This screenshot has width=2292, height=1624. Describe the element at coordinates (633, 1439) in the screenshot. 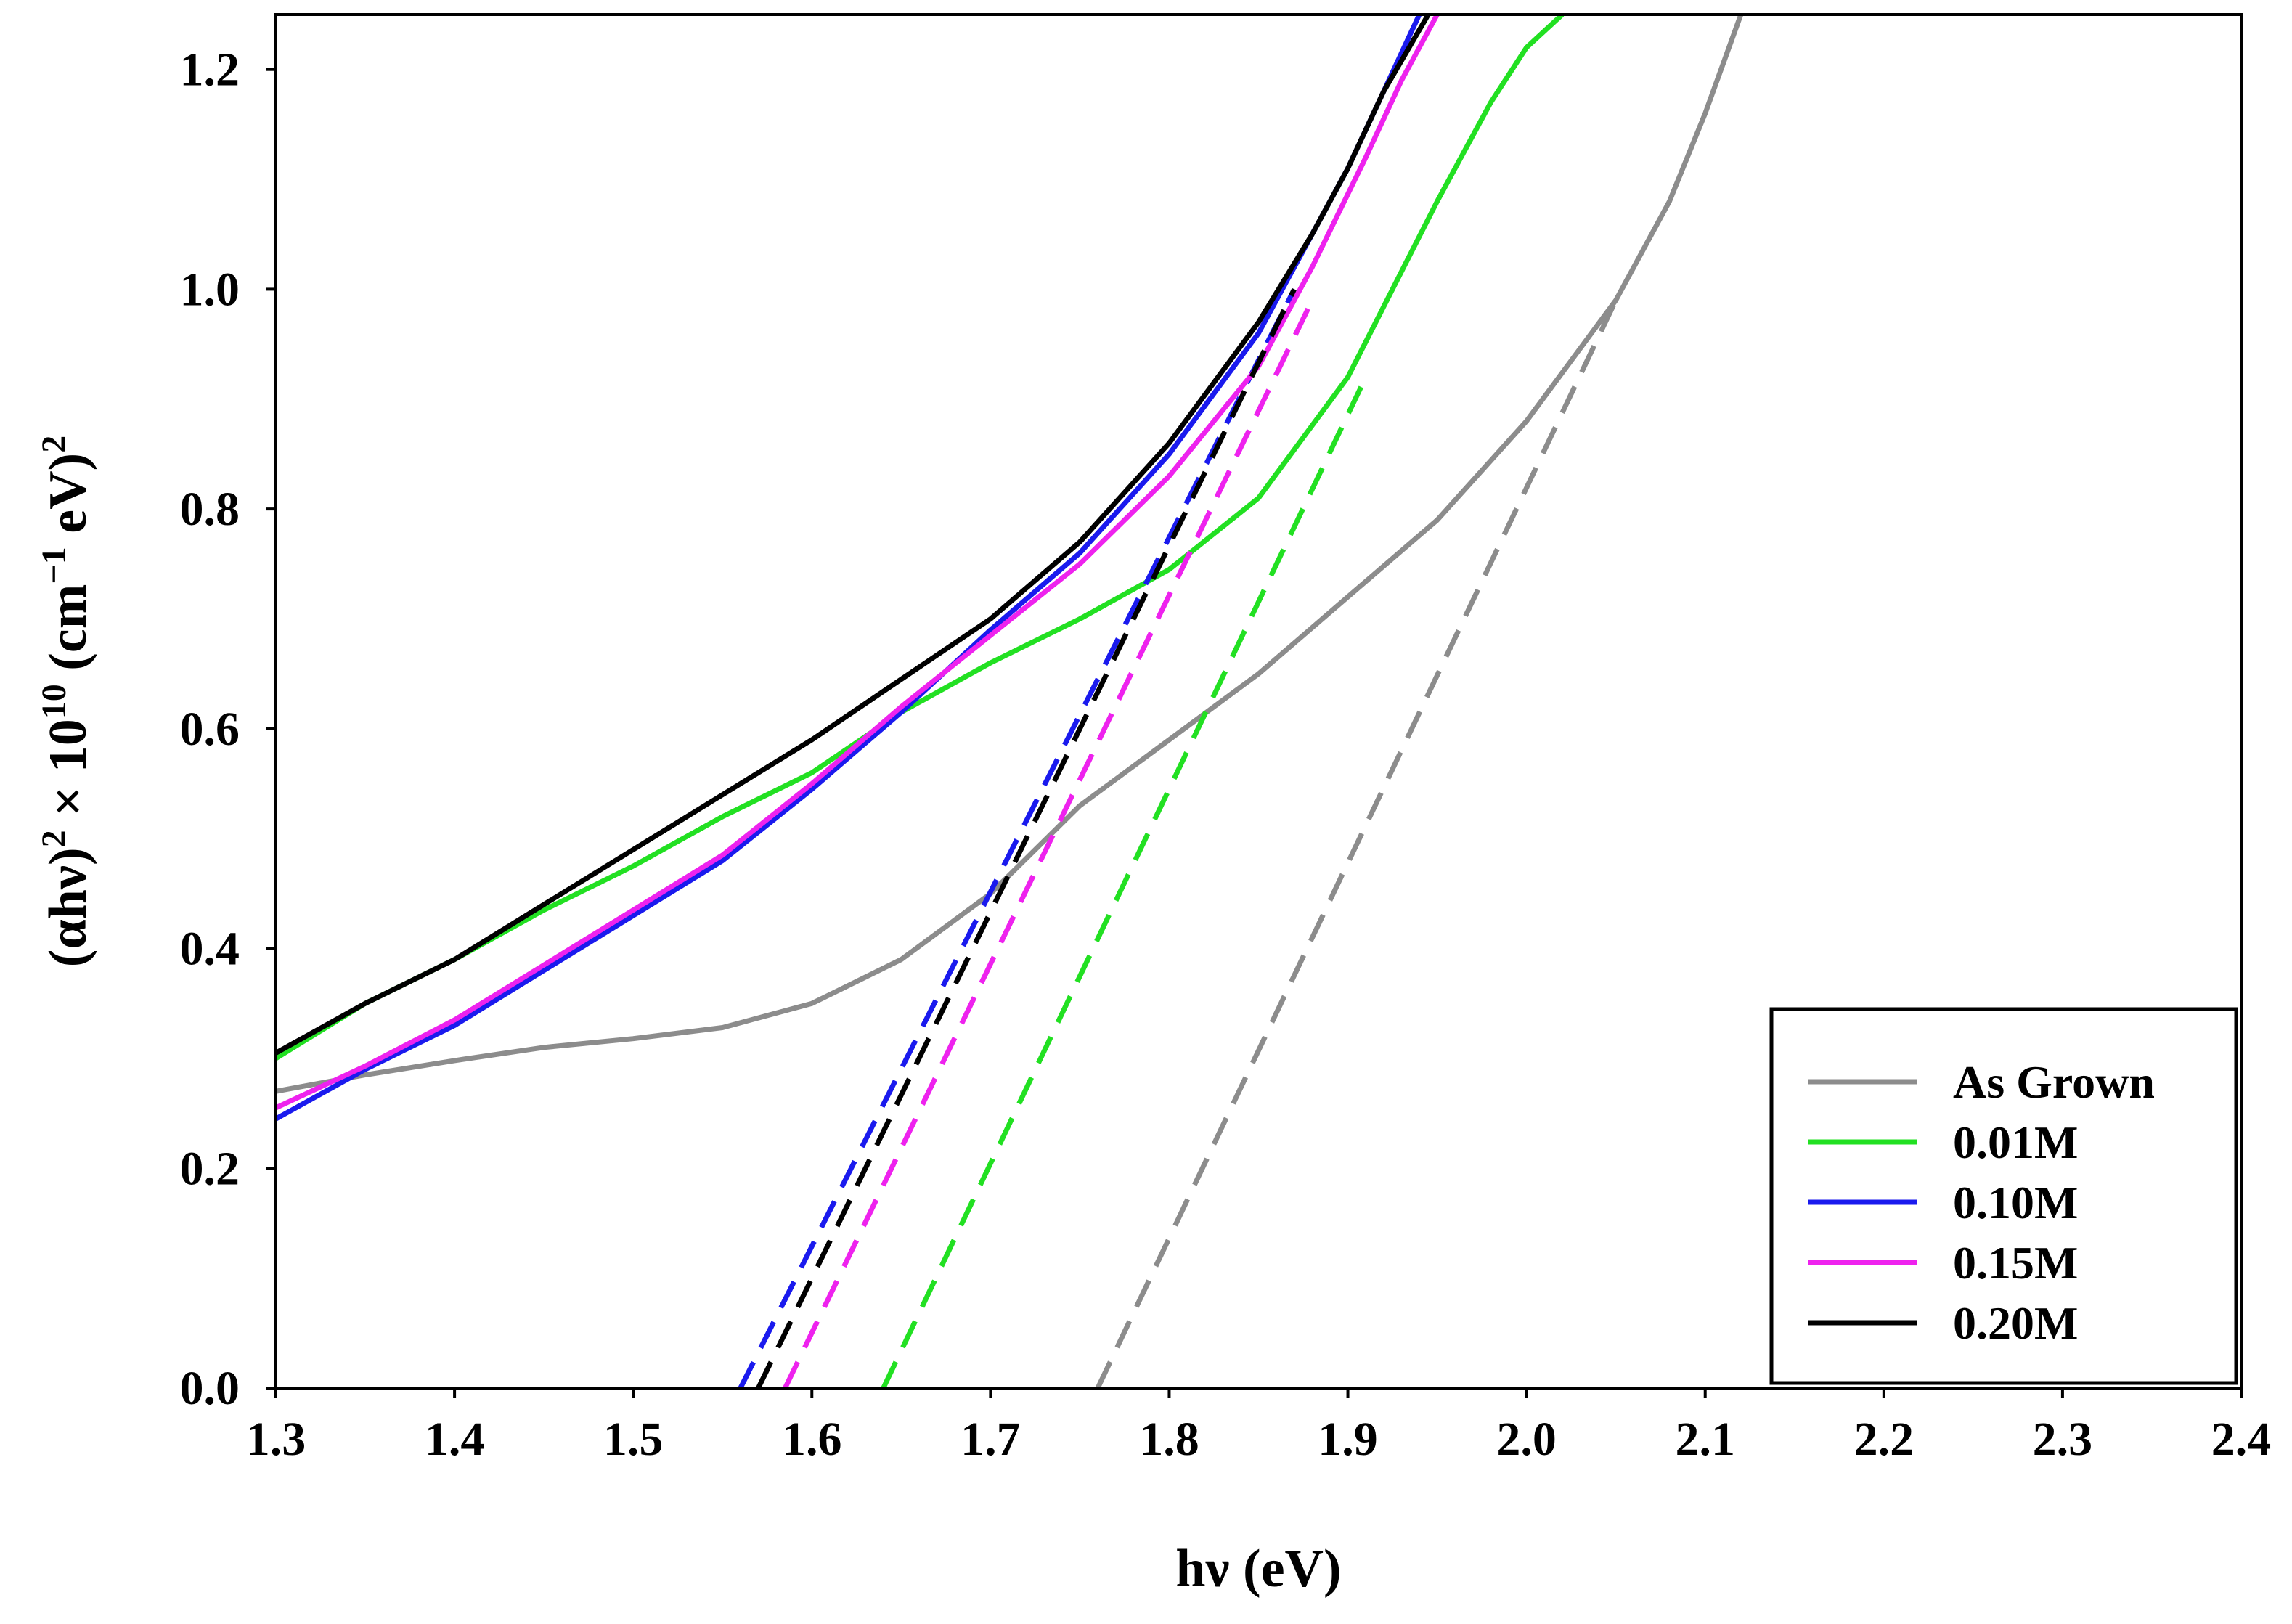

I see `x-tick-label: 1.5` at that location.